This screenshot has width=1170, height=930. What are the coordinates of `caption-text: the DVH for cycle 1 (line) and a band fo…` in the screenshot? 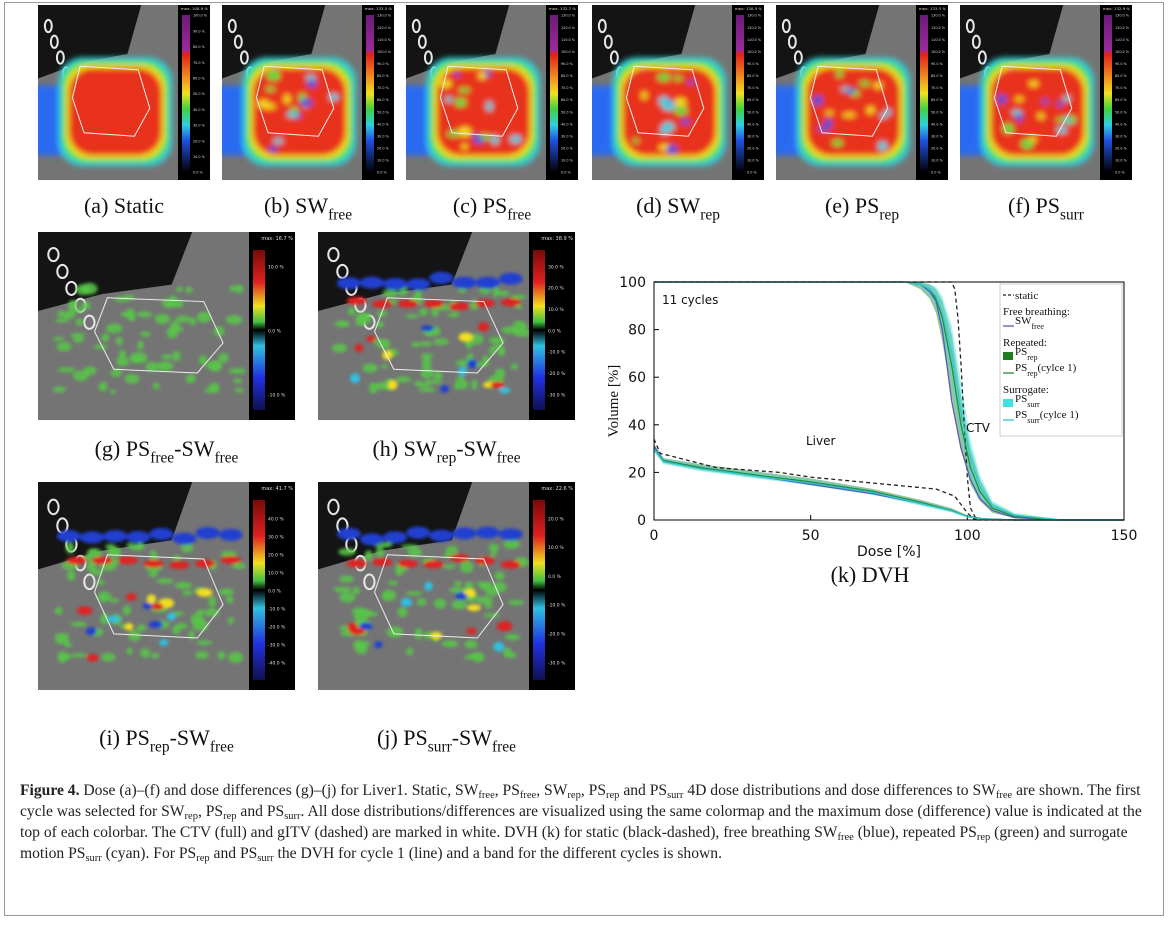 It's located at (497, 853).